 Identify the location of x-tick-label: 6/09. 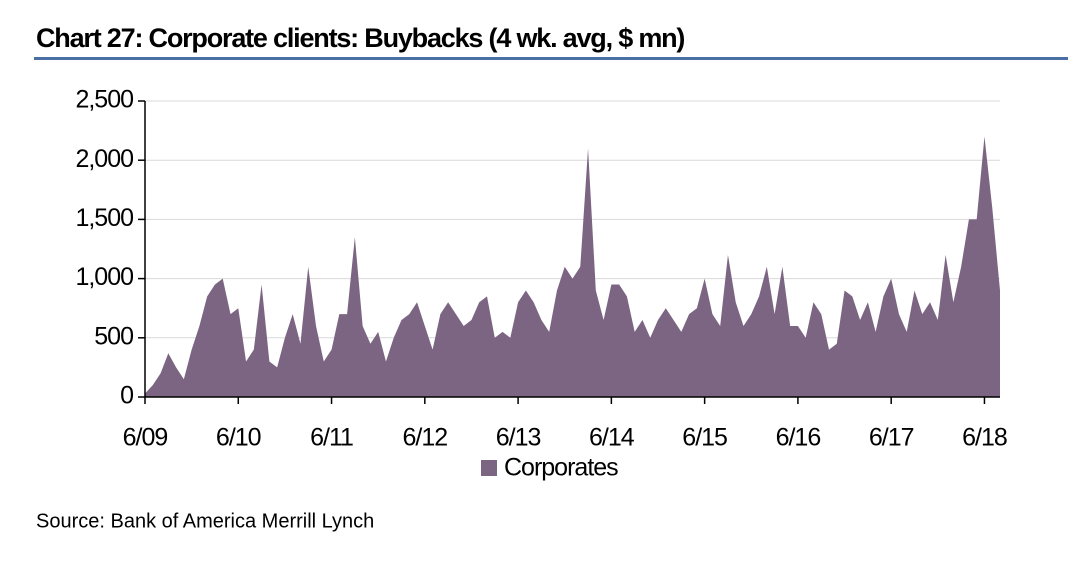
(145, 438).